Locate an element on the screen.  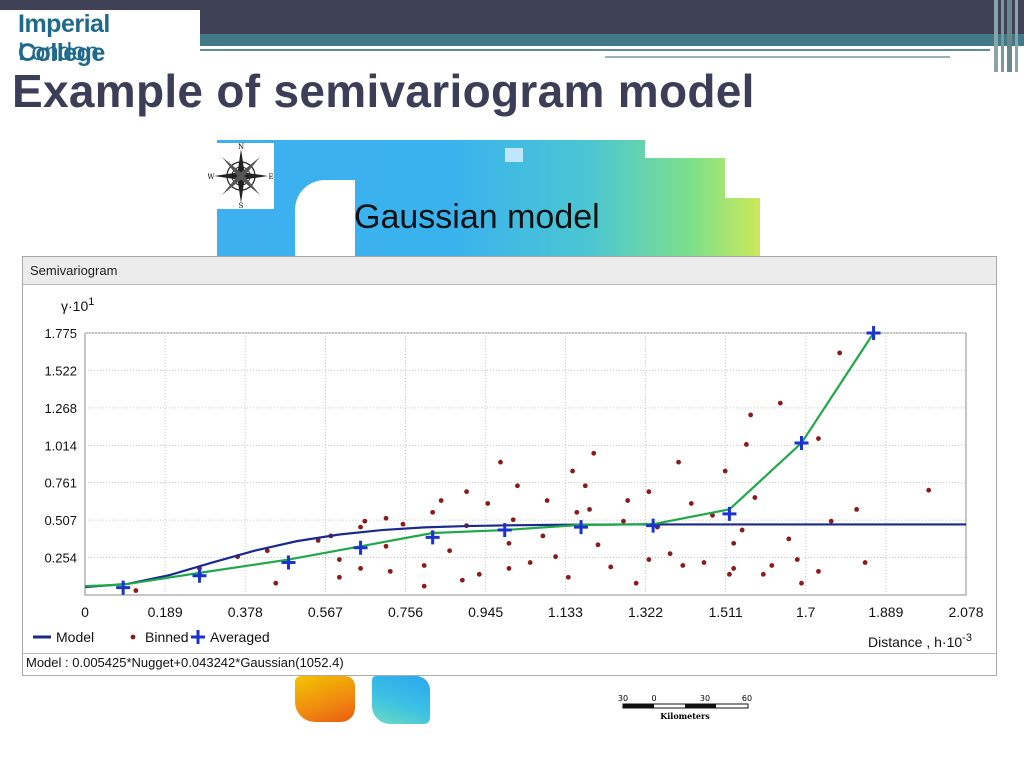
legend-averaged-label: Averaged is located at coordinates (240, 637).